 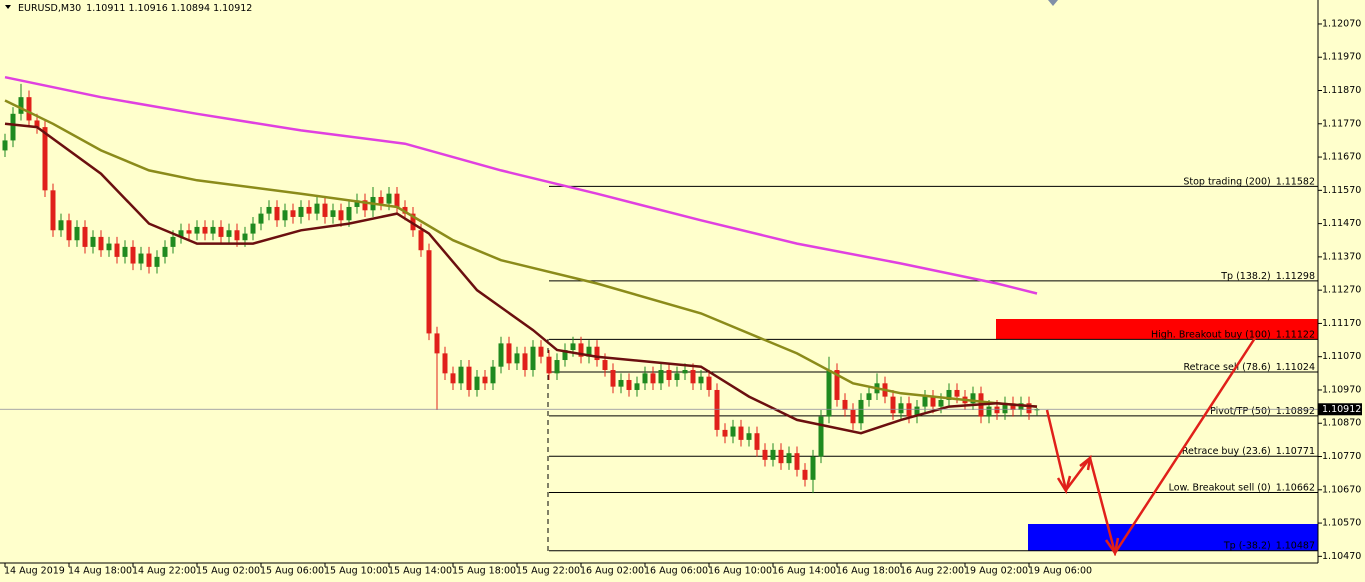 I want to click on low-price: 1.10894, so click(x=190, y=8).